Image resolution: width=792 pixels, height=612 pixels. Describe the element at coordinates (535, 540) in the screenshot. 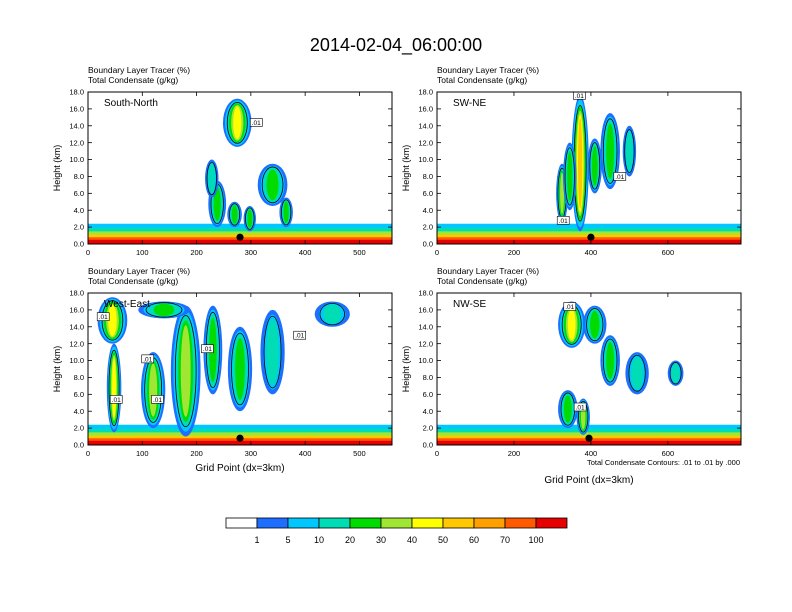

I see `colorbar-label-100: 100` at that location.